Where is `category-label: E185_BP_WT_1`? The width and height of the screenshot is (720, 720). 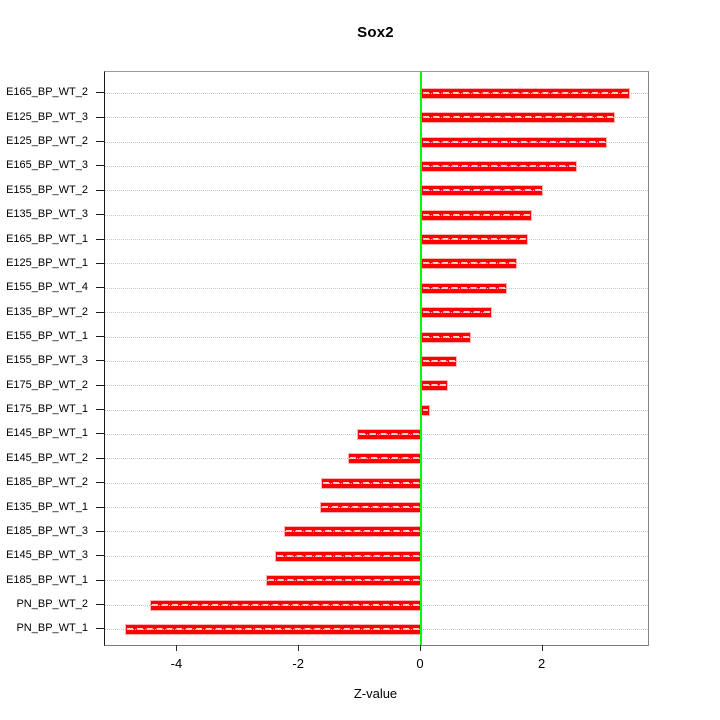 category-label: E185_BP_WT_1 is located at coordinates (47, 579).